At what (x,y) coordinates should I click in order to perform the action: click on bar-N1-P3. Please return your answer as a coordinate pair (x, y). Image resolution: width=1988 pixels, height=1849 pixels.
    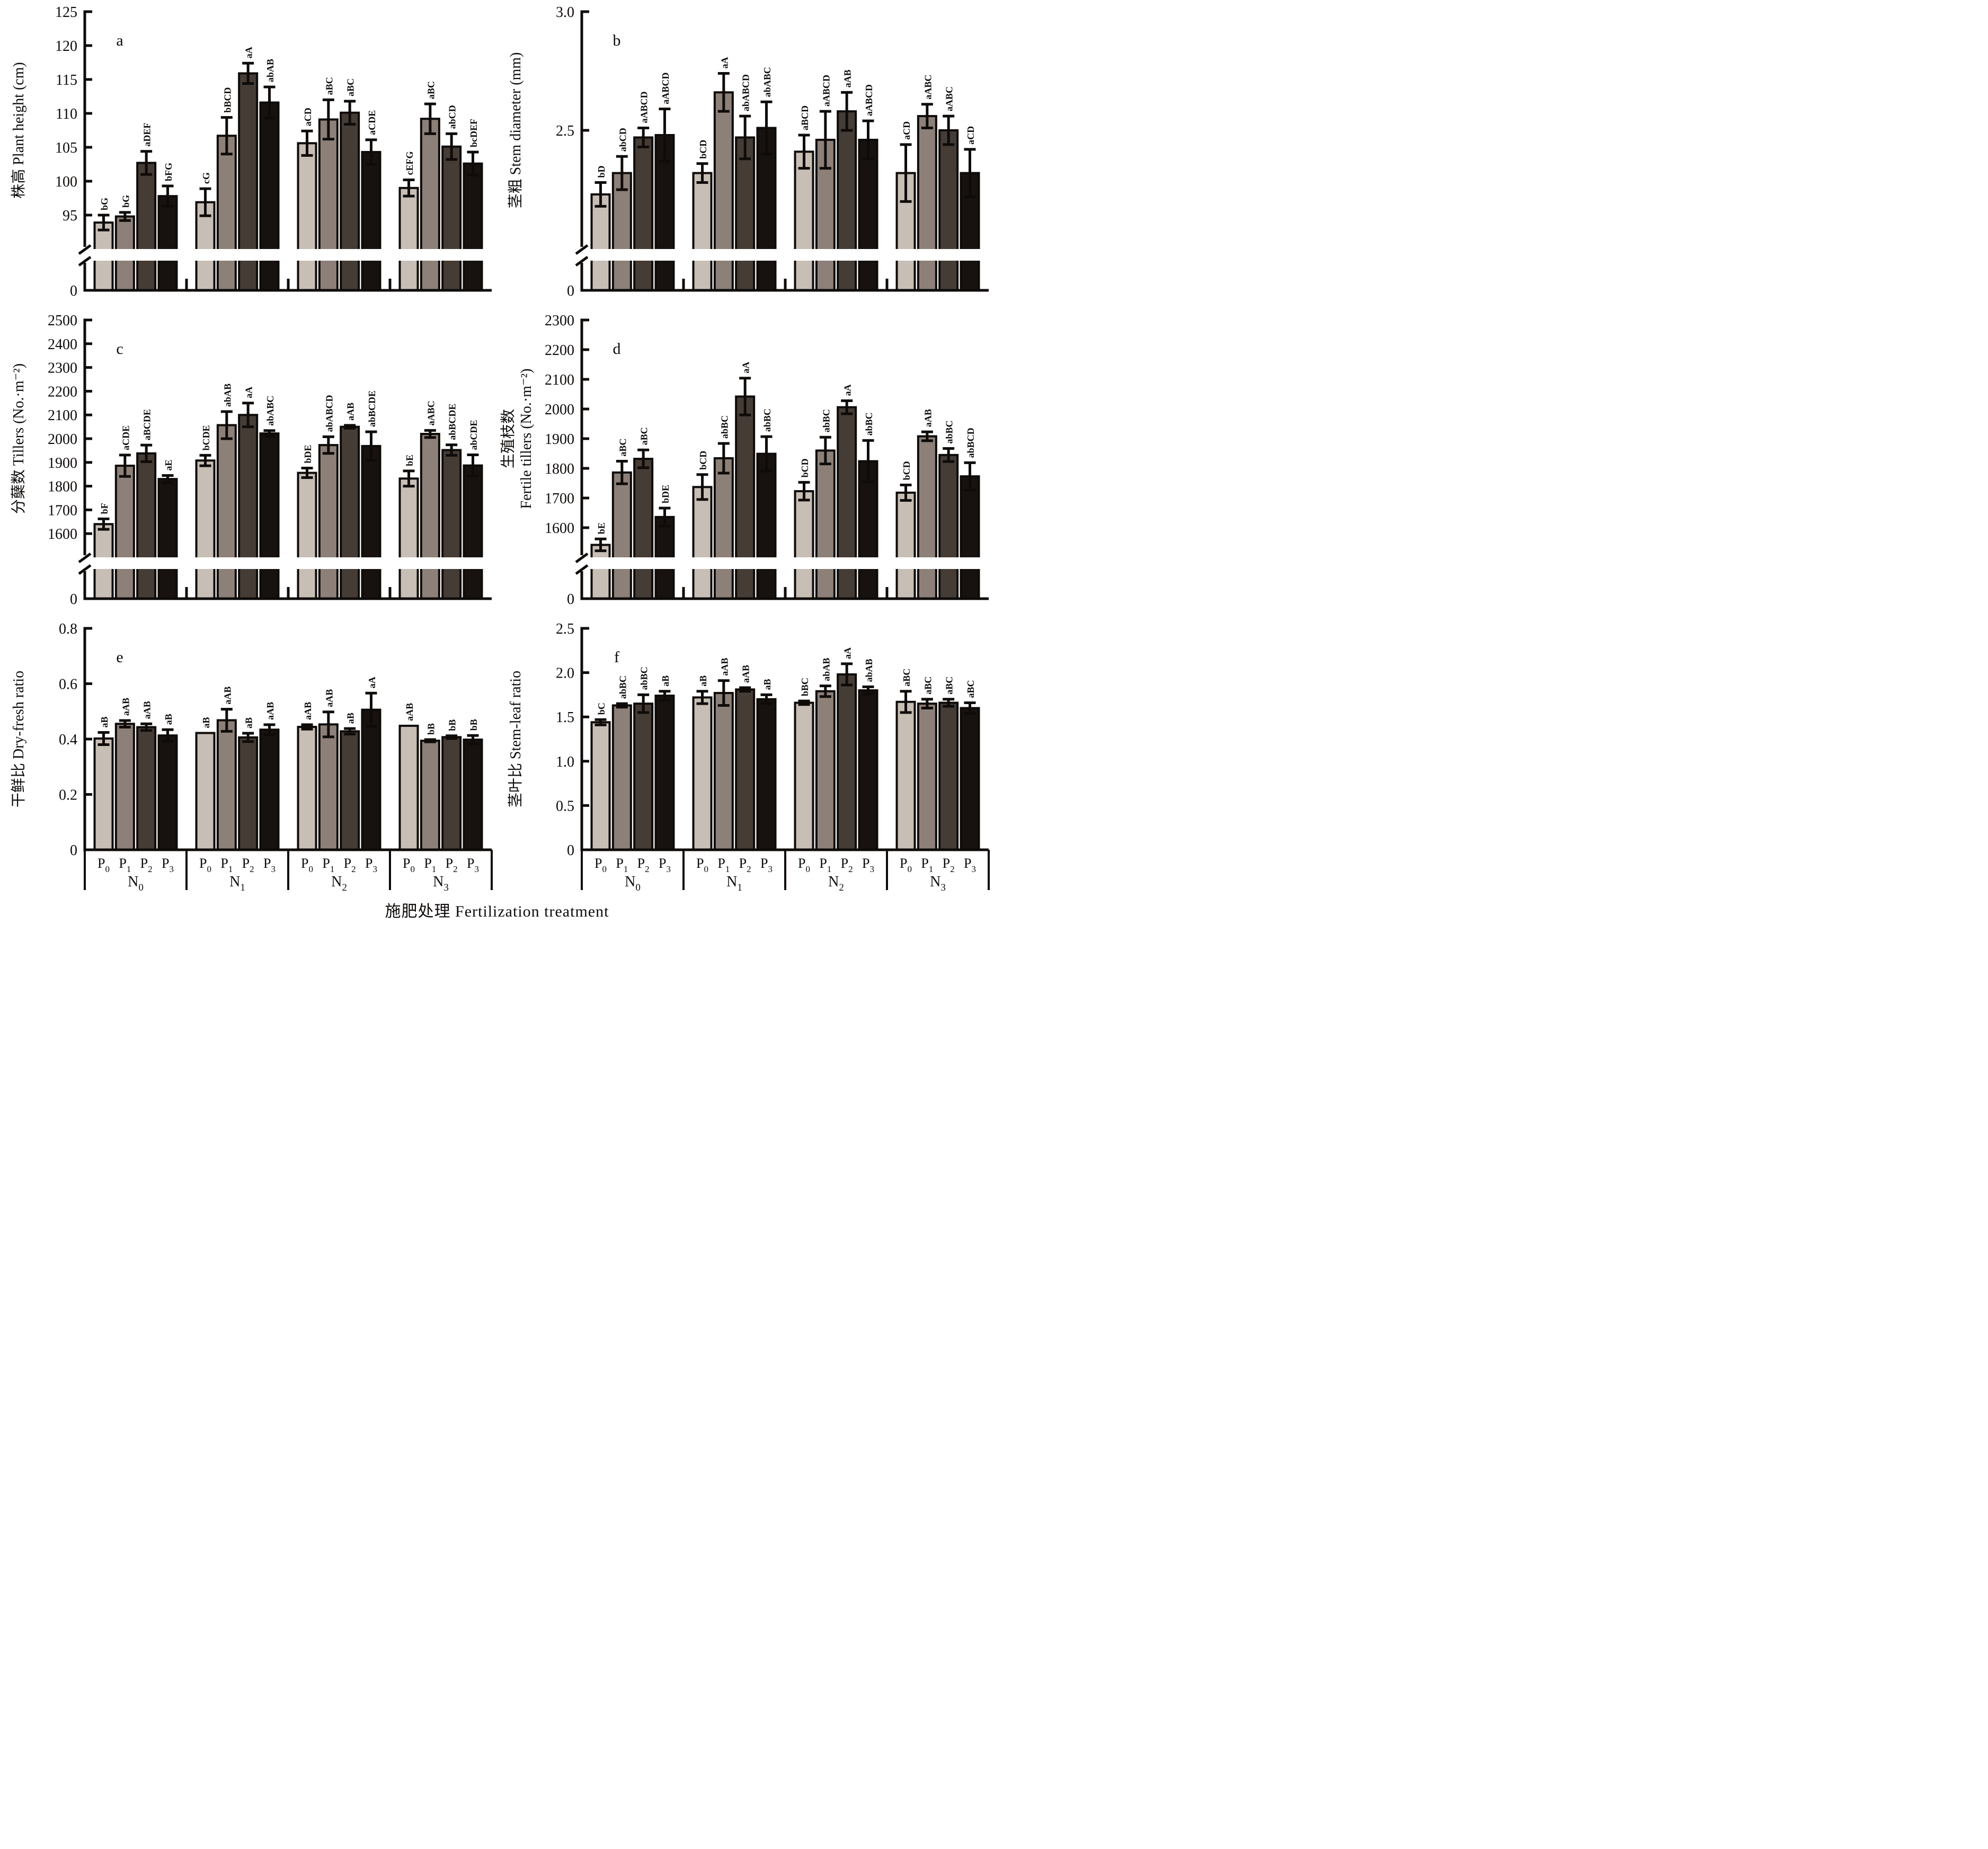
    Looking at the image, I should click on (766, 774).